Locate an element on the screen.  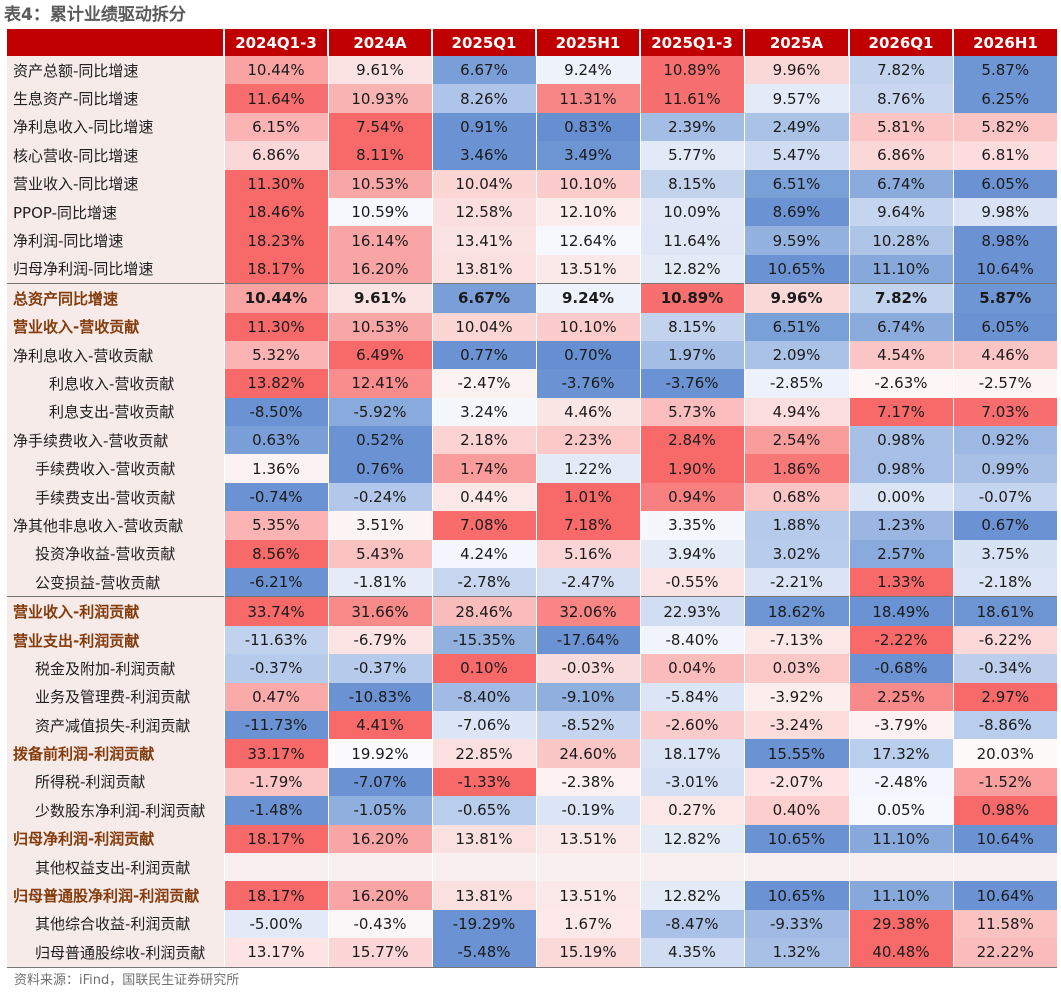
value-cell: -7.07% is located at coordinates (379, 782).